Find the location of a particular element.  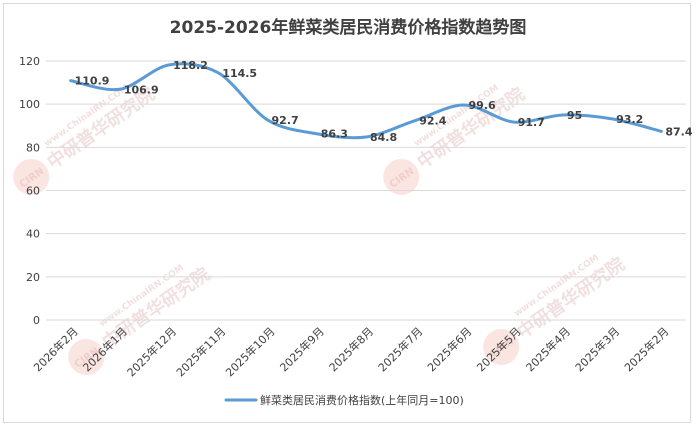

x-tick-label: 2025年3月 is located at coordinates (597, 349).